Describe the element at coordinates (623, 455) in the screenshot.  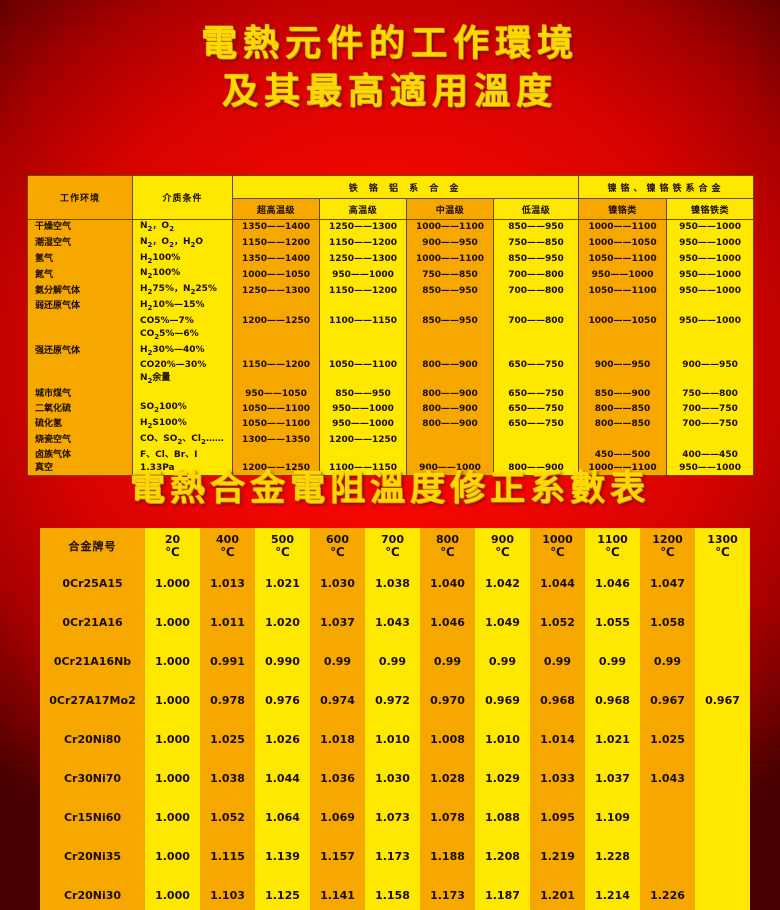
I see `cell-nicr: 450——500` at that location.